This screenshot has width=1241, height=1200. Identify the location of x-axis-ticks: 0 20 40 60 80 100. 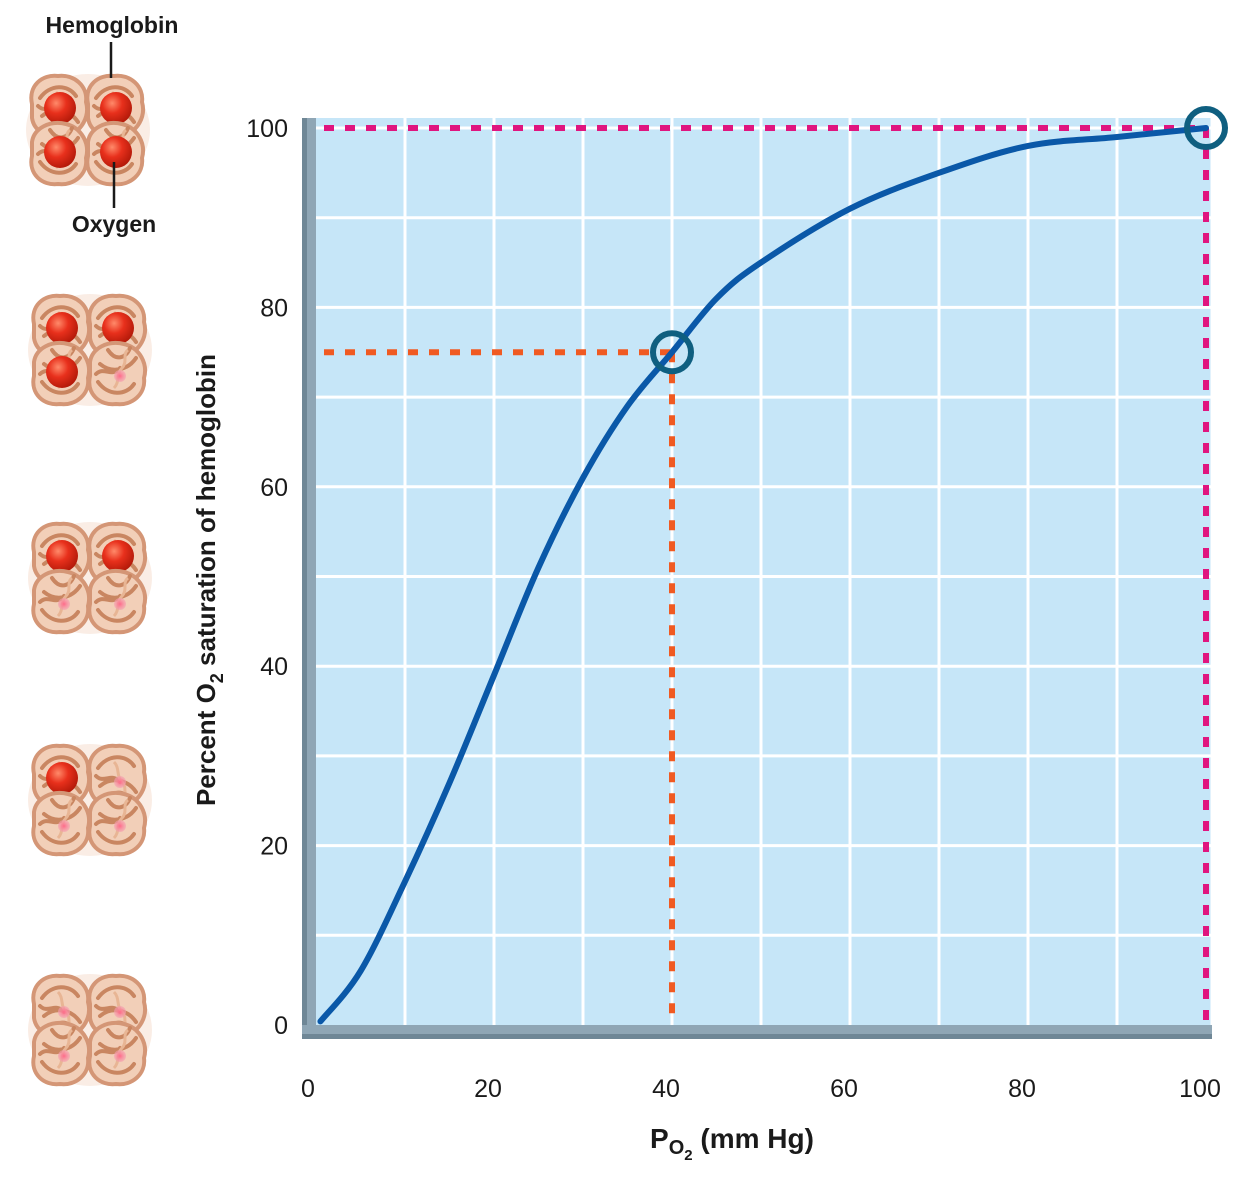
(761, 1089).